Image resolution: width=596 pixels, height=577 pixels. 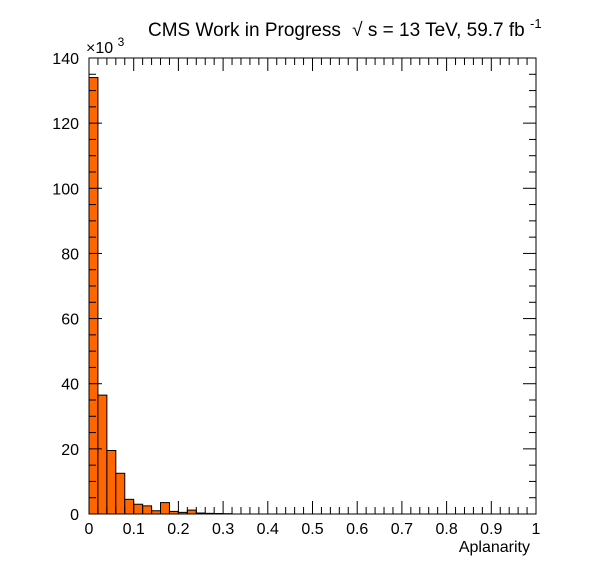 I want to click on y-tick-label: 60, so click(x=70, y=320).